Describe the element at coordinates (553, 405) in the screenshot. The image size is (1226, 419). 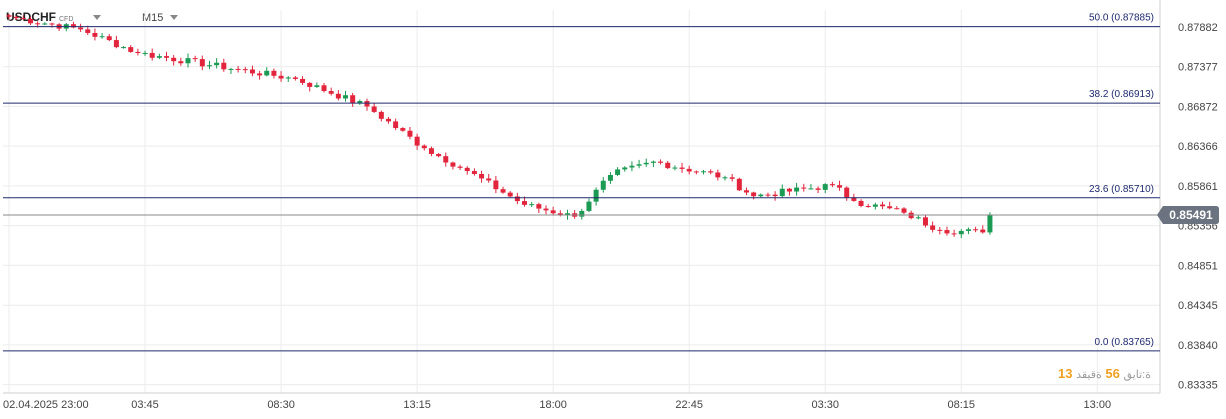
I see `x-tick-label: 18:00` at that location.